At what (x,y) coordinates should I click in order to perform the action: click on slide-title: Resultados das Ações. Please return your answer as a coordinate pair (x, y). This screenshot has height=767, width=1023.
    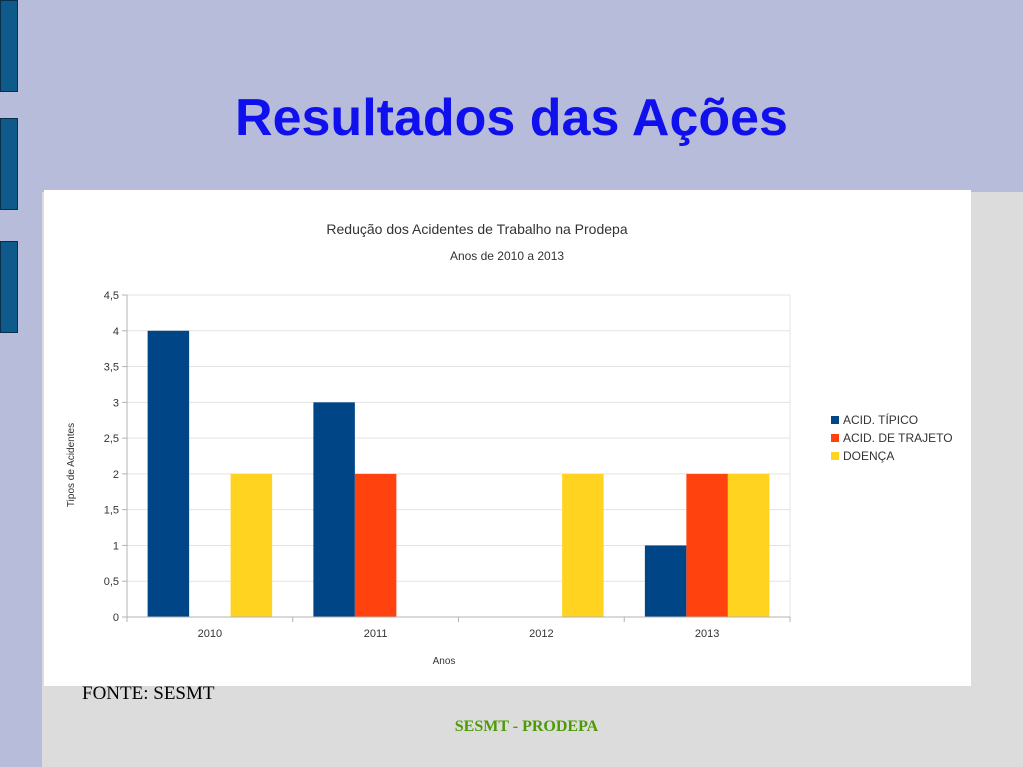
    Looking at the image, I should click on (511, 118).